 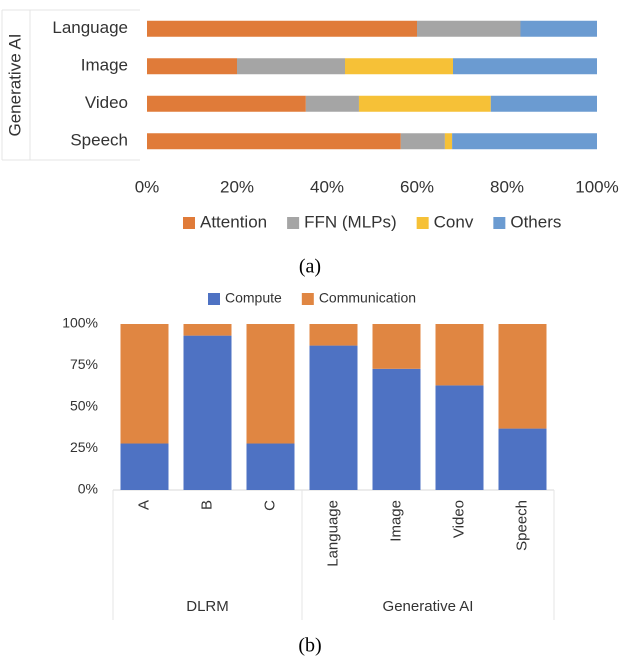 I want to click on x-tick-label: Image, so click(x=395, y=521).